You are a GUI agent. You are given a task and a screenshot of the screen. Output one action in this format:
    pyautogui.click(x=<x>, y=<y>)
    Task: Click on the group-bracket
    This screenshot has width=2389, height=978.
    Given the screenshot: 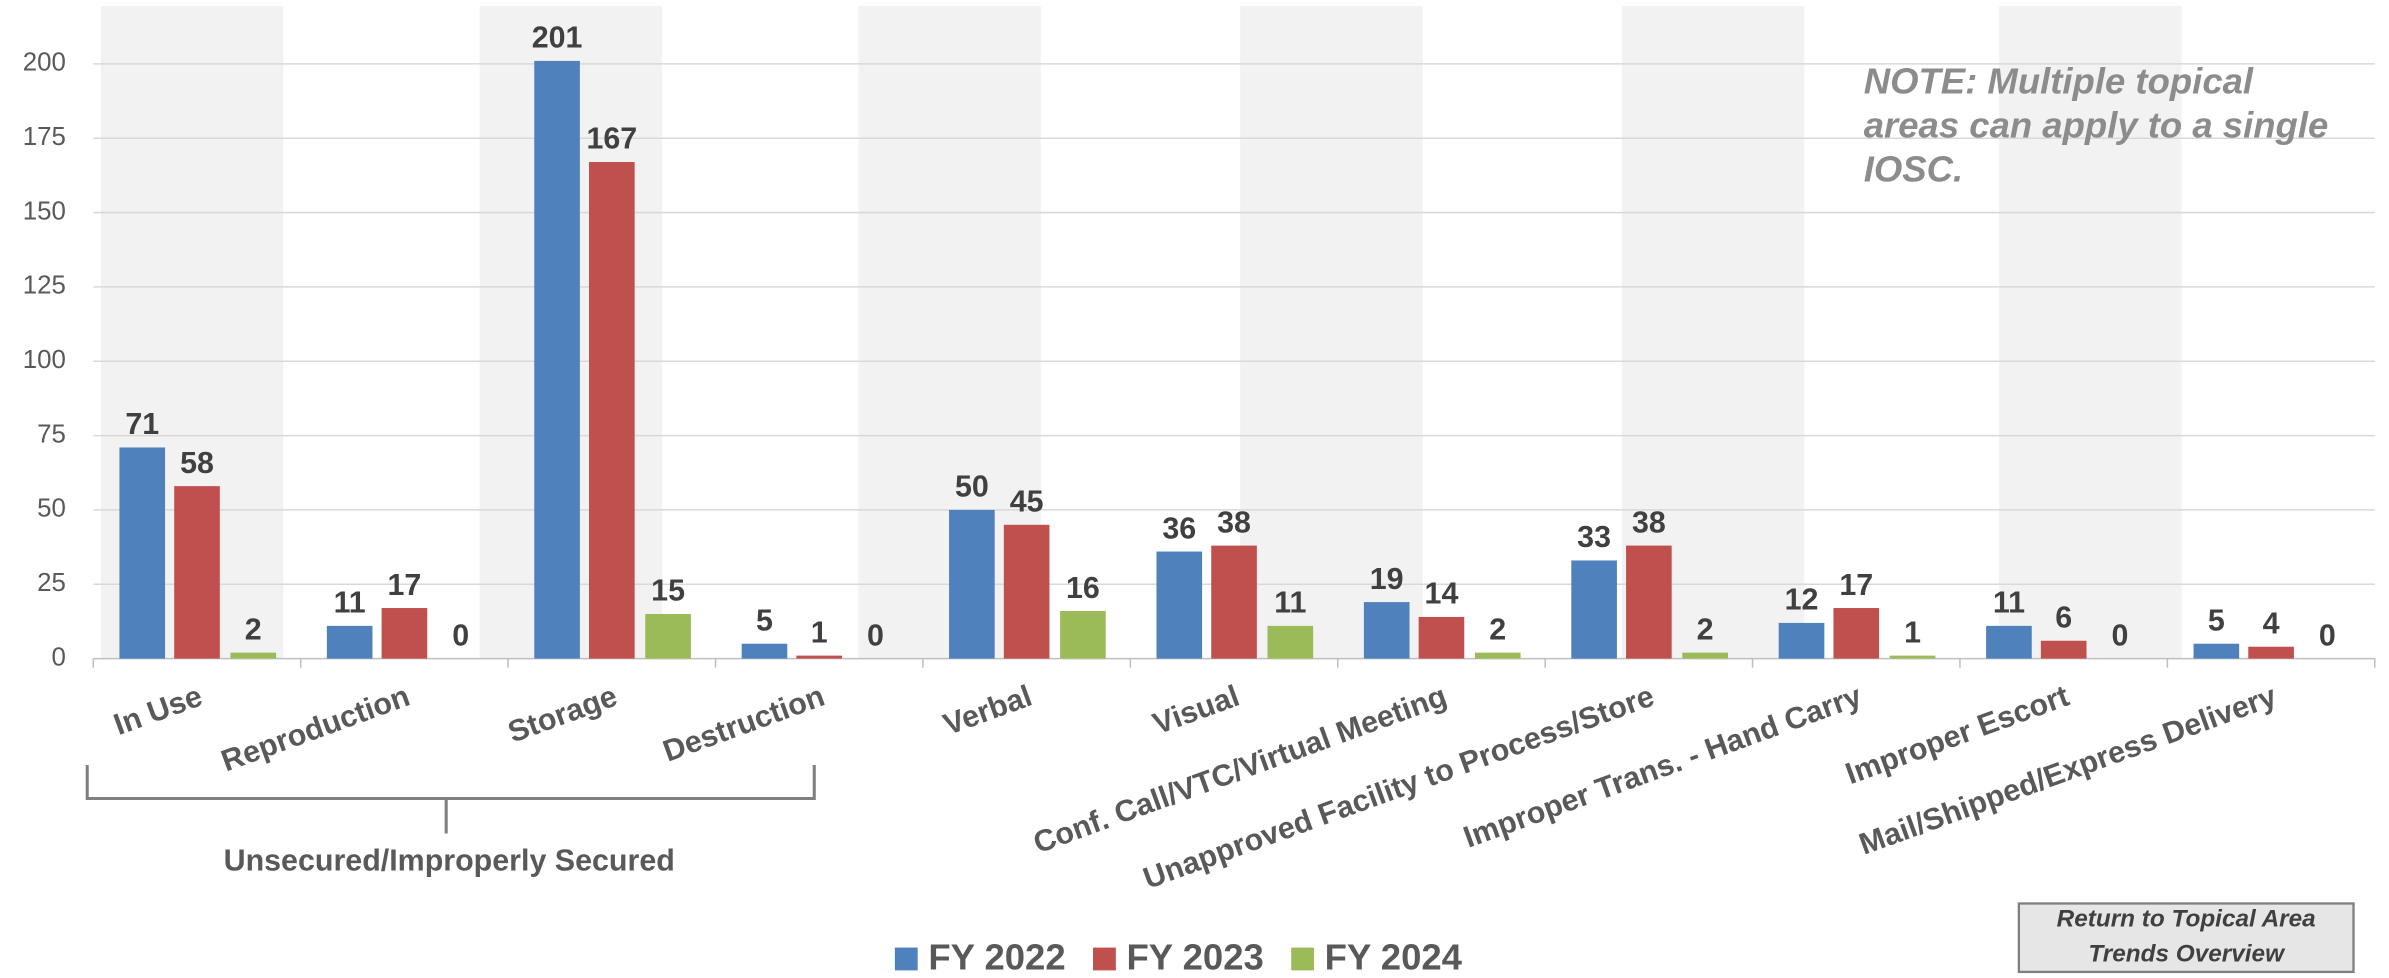 What is the action you would take?
    pyautogui.click(x=450, y=799)
    